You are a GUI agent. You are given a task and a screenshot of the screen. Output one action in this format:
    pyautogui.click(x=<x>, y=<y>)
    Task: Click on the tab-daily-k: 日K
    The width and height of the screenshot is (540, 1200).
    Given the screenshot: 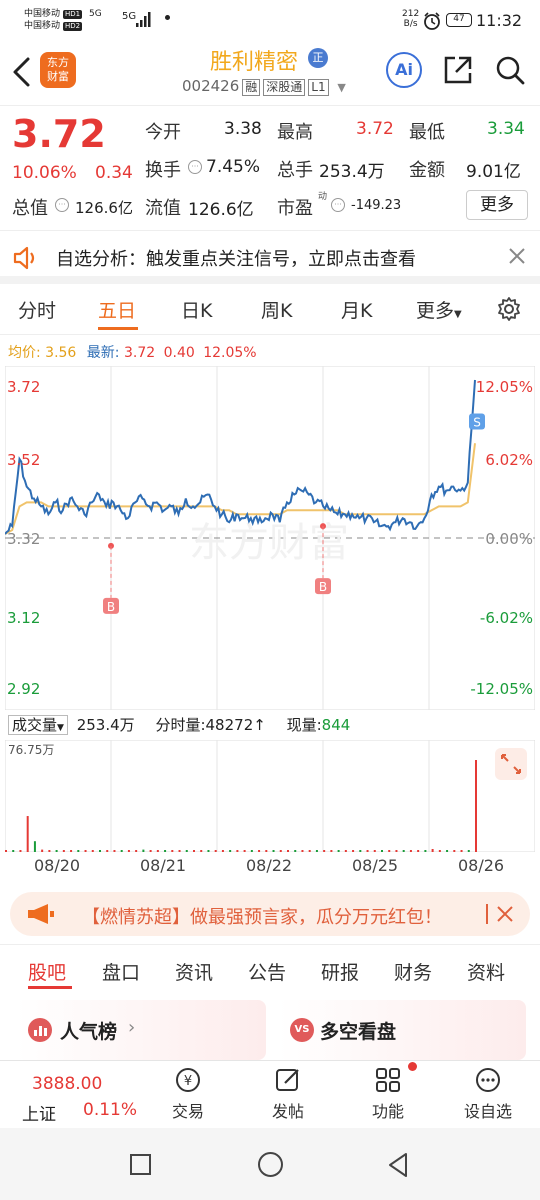 What is the action you would take?
    pyautogui.click(x=197, y=311)
    